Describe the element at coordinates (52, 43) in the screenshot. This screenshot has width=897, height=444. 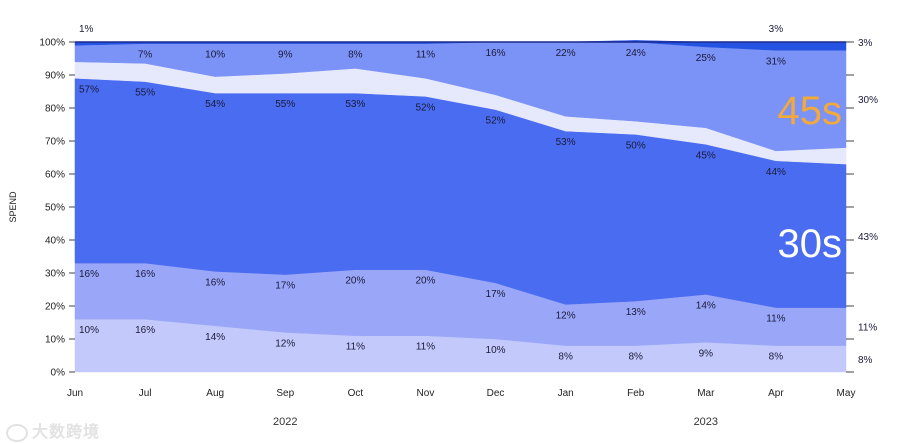
I see `y-tick-label: 100%` at that location.